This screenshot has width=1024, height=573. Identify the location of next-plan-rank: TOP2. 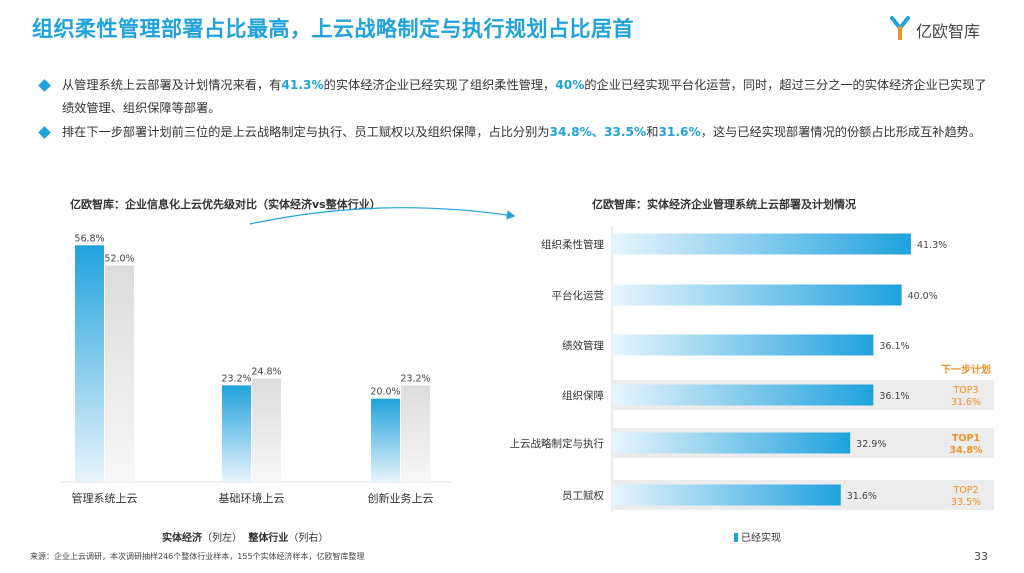
(965, 490).